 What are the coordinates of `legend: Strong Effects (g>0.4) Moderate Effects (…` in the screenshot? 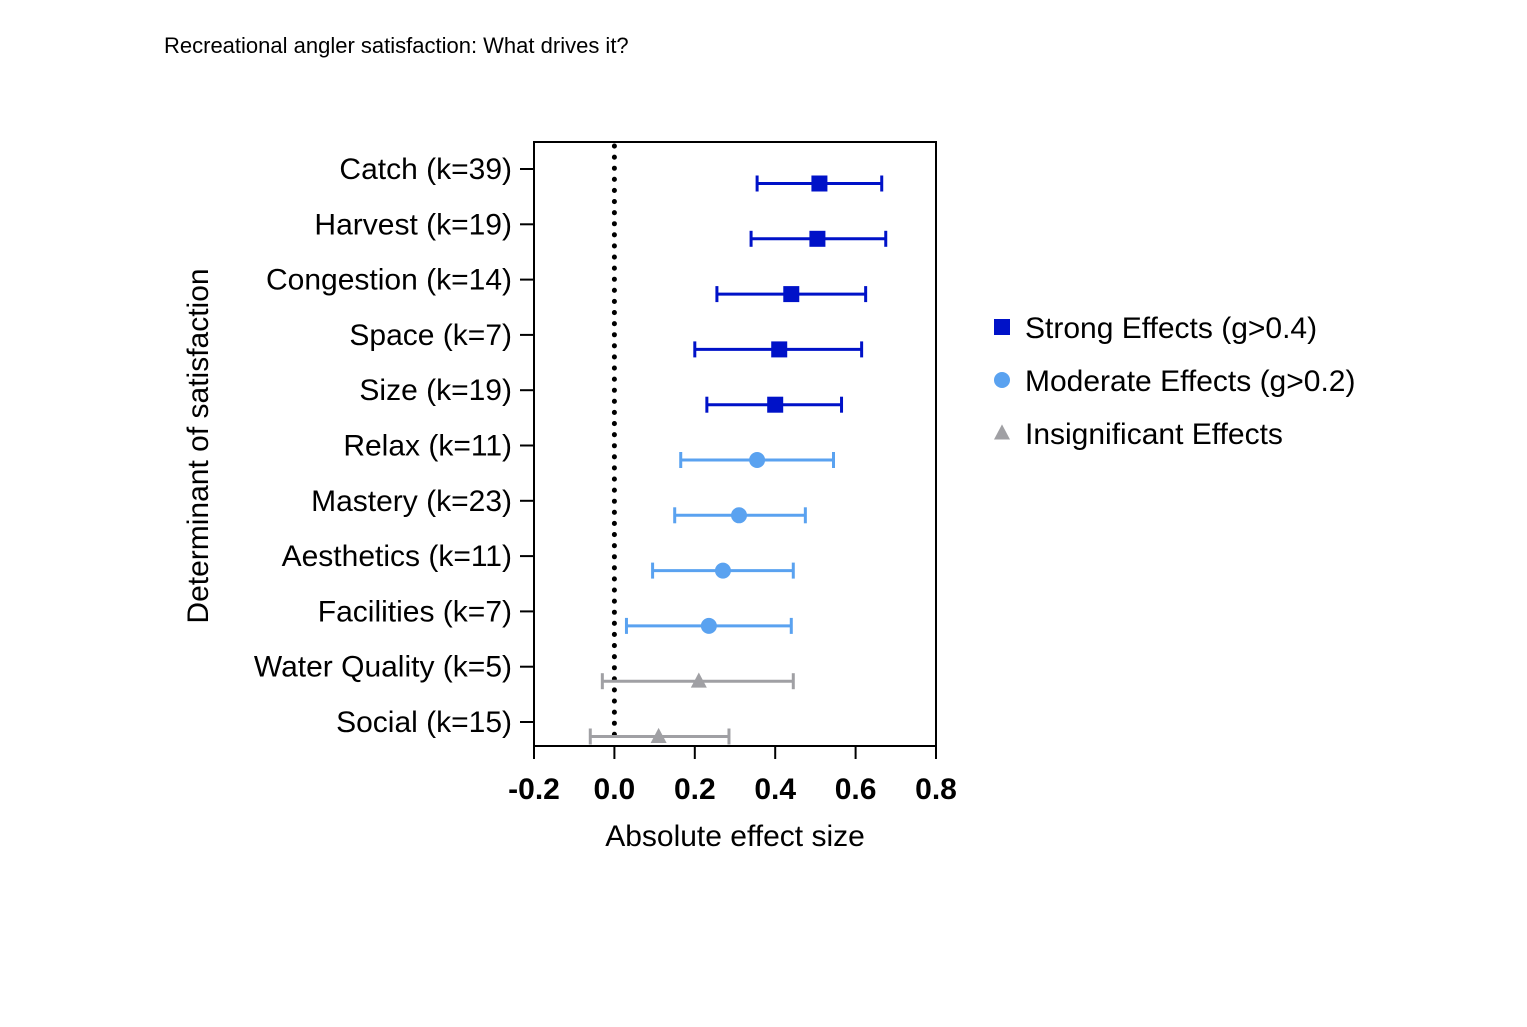 It's located at (1174, 381).